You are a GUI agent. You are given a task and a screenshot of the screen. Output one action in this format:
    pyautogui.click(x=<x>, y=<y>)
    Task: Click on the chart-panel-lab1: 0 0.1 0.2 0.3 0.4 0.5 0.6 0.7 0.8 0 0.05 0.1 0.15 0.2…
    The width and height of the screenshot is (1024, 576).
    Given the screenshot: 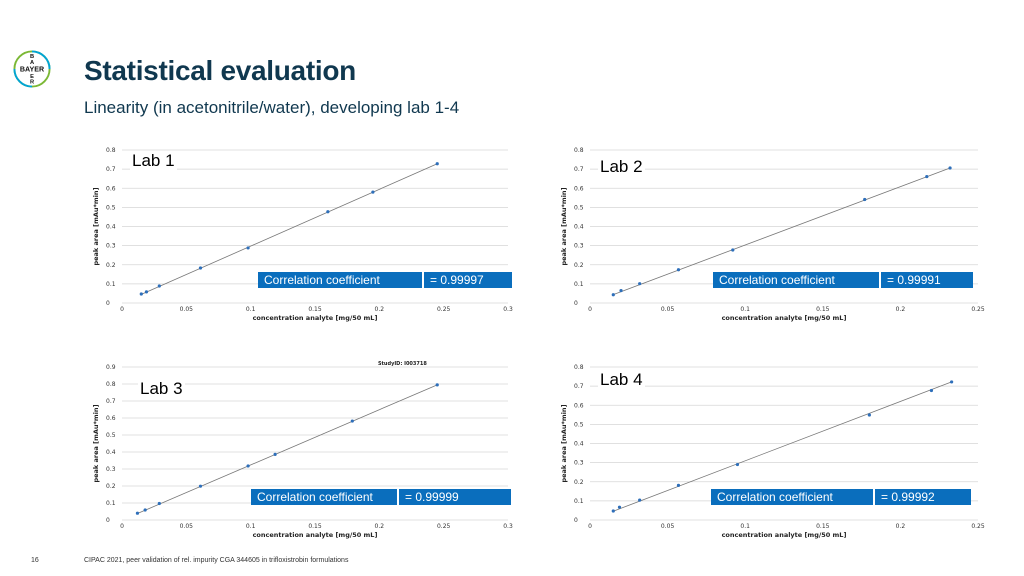 What is the action you would take?
    pyautogui.click(x=304, y=234)
    